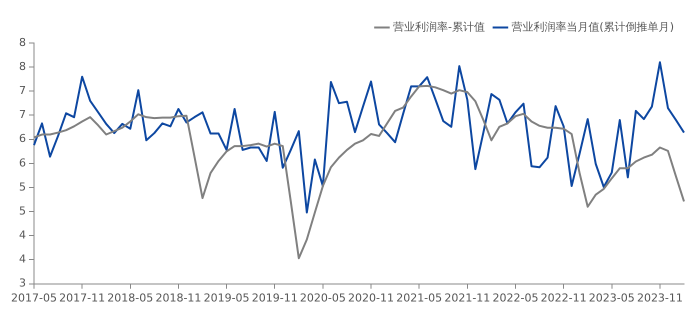  Describe the element at coordinates (275, 297) in the screenshot. I see `x-tick-label: 2019-11` at that location.